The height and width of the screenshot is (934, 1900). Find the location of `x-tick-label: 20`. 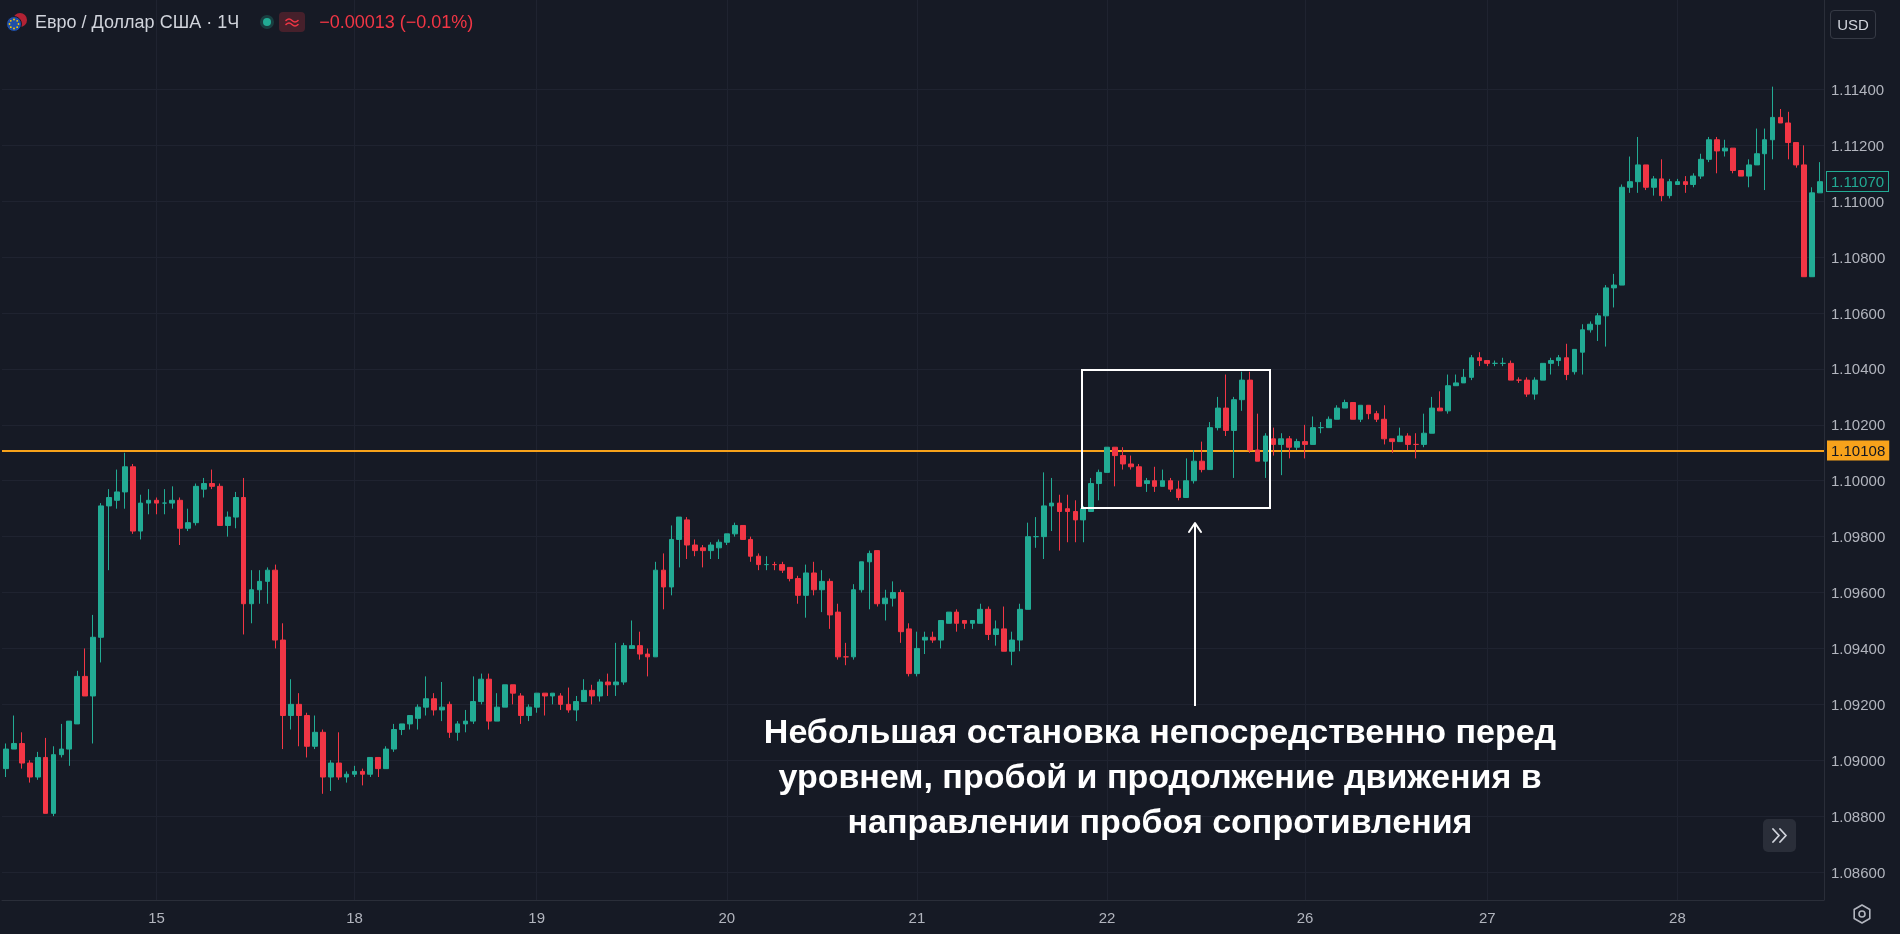

x-tick-label: 20 is located at coordinates (727, 917).